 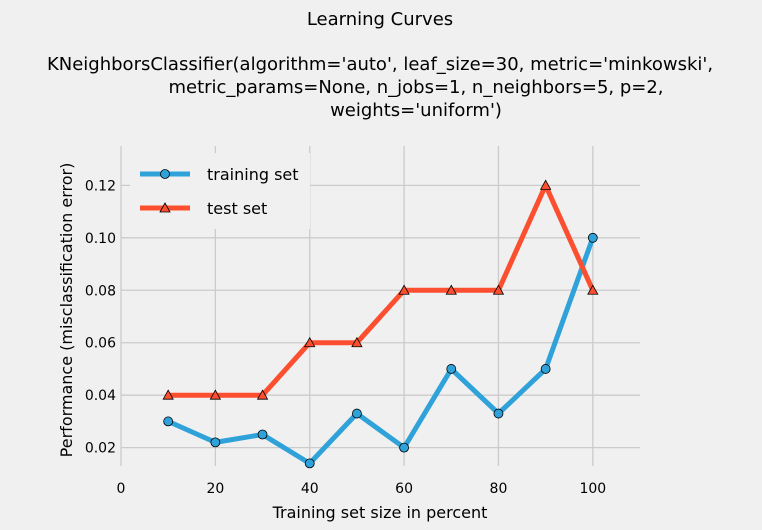 I want to click on y-tick-label: 0.04, so click(x=100, y=396).